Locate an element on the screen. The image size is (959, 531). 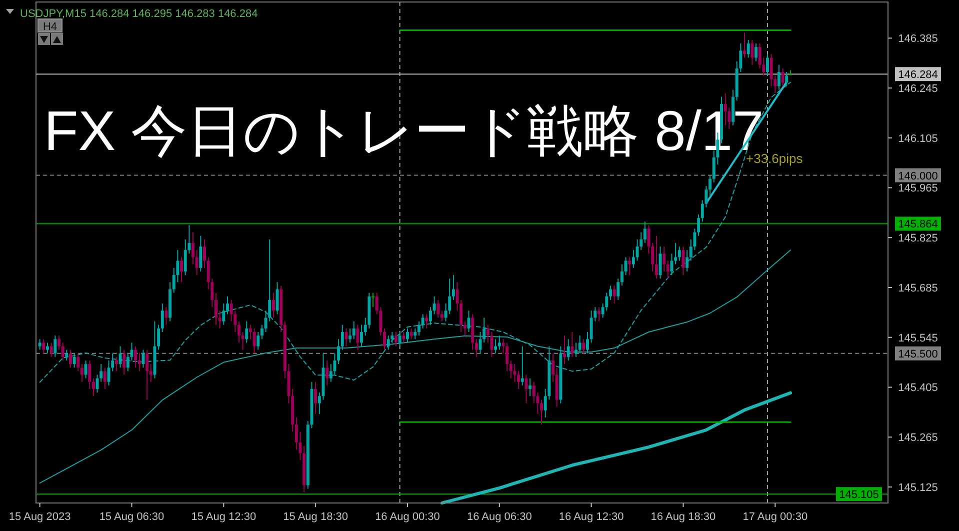
x-tick-label: 15 Aug 2023 is located at coordinates (39, 517).